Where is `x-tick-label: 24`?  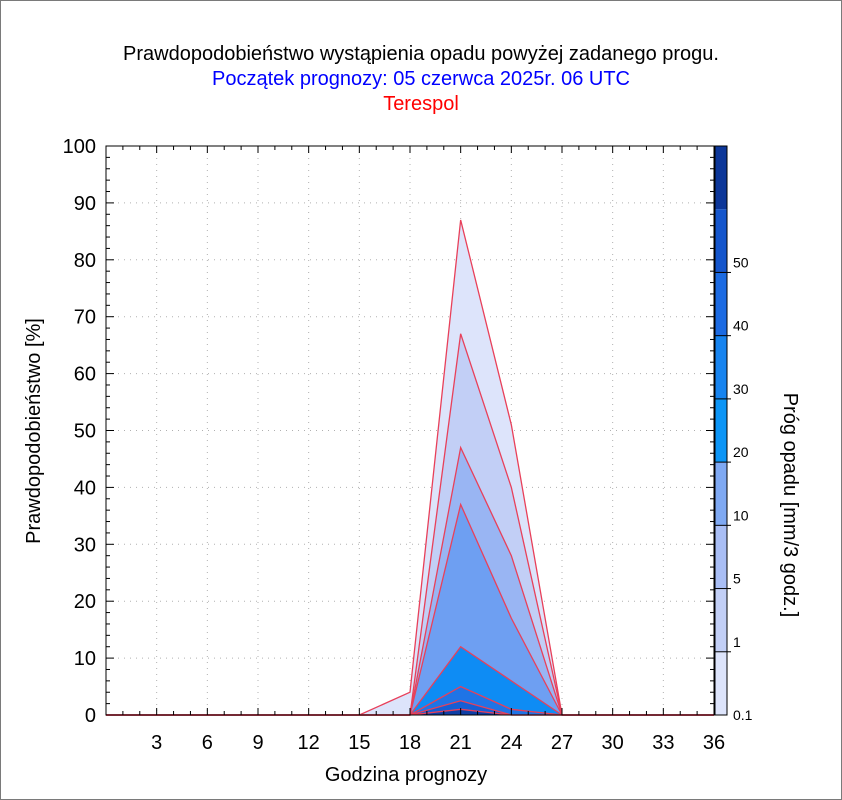
x-tick-label: 24 is located at coordinates (511, 743).